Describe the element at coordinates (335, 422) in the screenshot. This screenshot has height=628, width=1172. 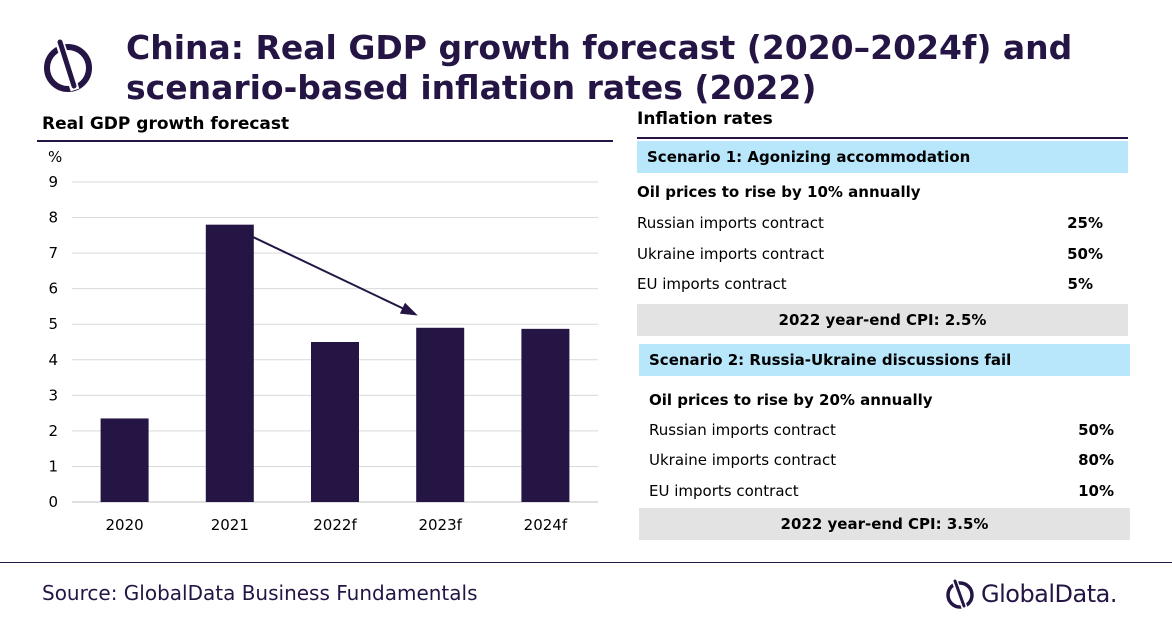
I see `bar-2022f` at that location.